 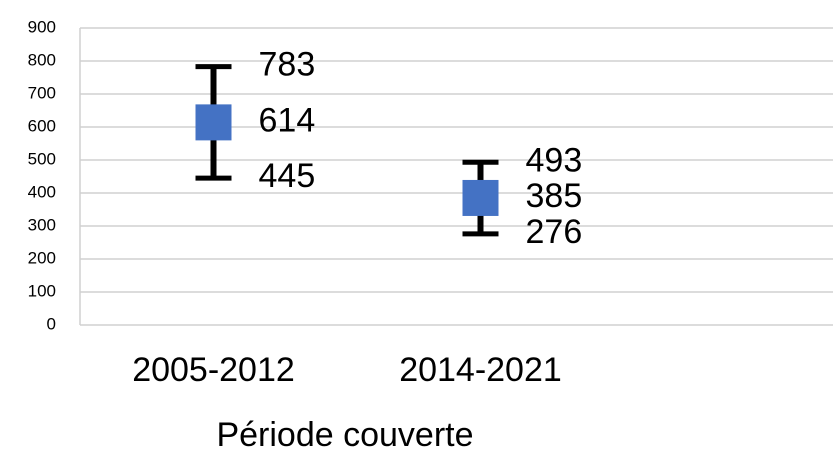 I want to click on x-tick-label: 2005-2012, so click(x=213, y=370).